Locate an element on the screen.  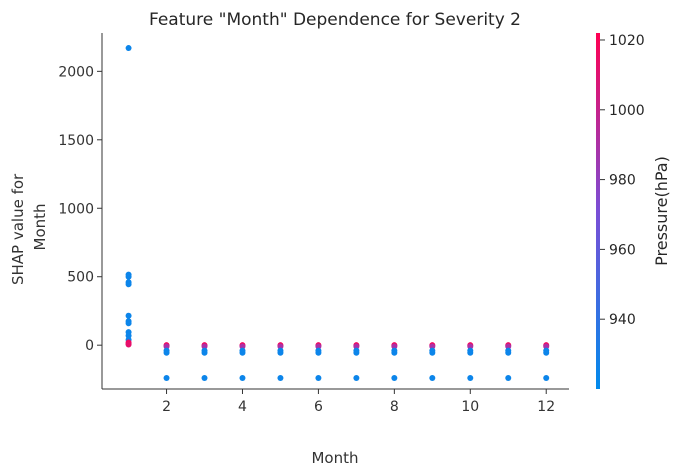
colorbar-tick-label: 1020 is located at coordinates (627, 41).